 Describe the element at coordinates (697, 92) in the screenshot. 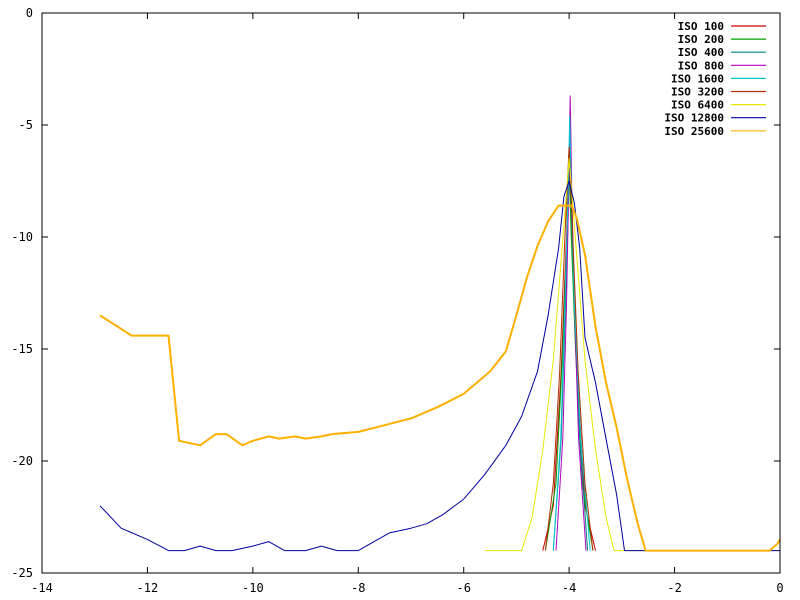

I see `legend-label: ISO 3200` at that location.